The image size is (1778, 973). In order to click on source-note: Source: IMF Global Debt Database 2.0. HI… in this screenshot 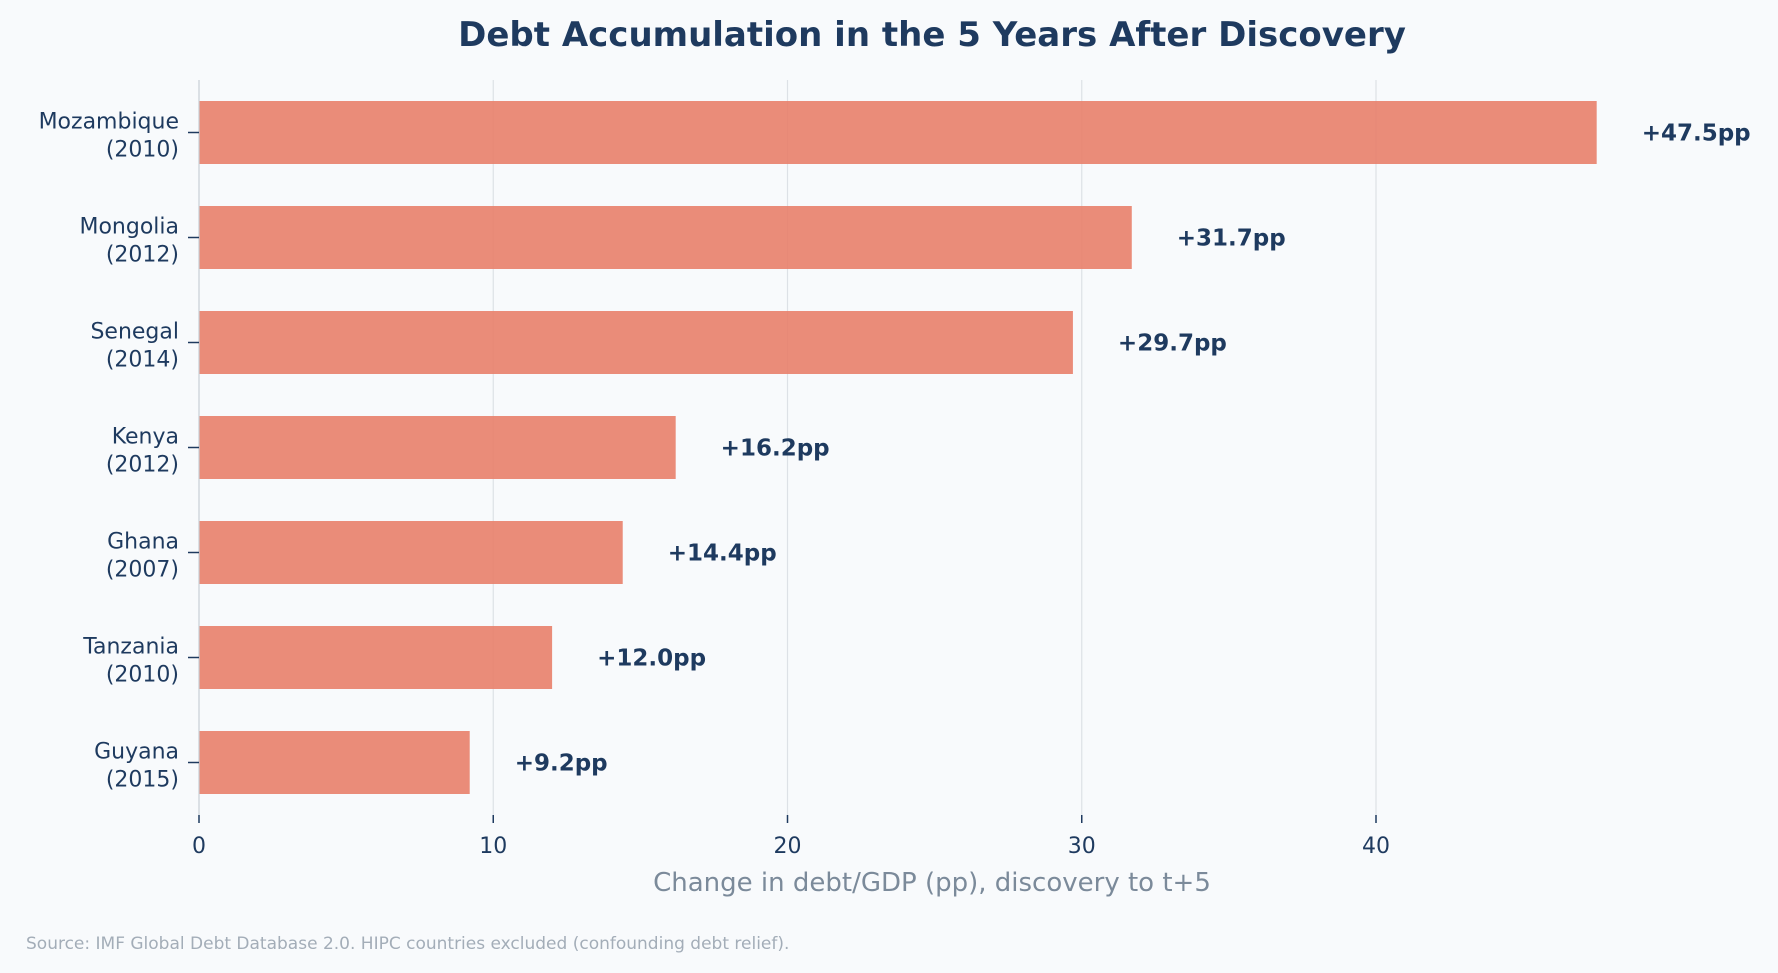, I will do `click(407, 944)`.